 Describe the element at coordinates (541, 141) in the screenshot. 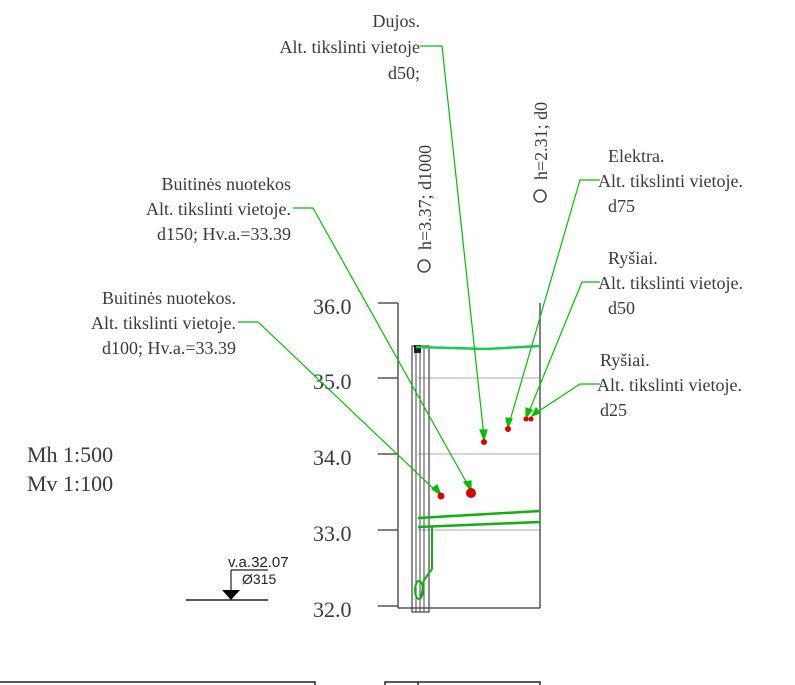

I see `borehole-2-label: h=2.31; d0` at that location.